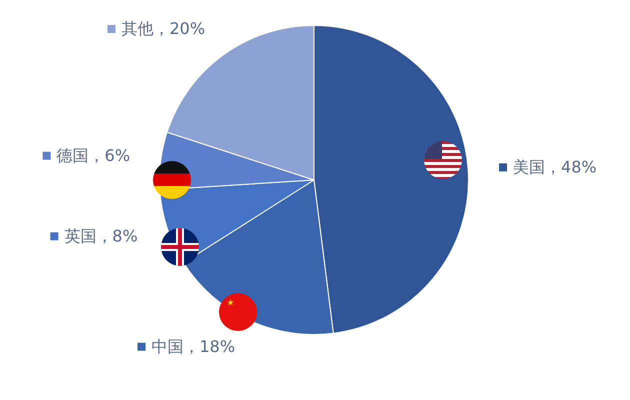 The width and height of the screenshot is (630, 400). Describe the element at coordinates (163, 28) in the screenshot. I see `legend-label: 其他，20%` at that location.